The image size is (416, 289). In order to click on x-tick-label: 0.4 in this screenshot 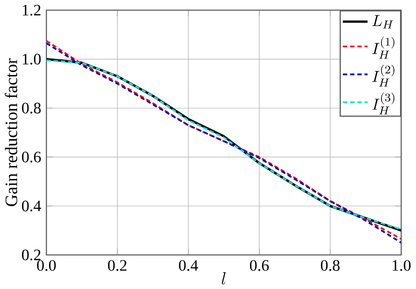, I will do `click(188, 265)`.